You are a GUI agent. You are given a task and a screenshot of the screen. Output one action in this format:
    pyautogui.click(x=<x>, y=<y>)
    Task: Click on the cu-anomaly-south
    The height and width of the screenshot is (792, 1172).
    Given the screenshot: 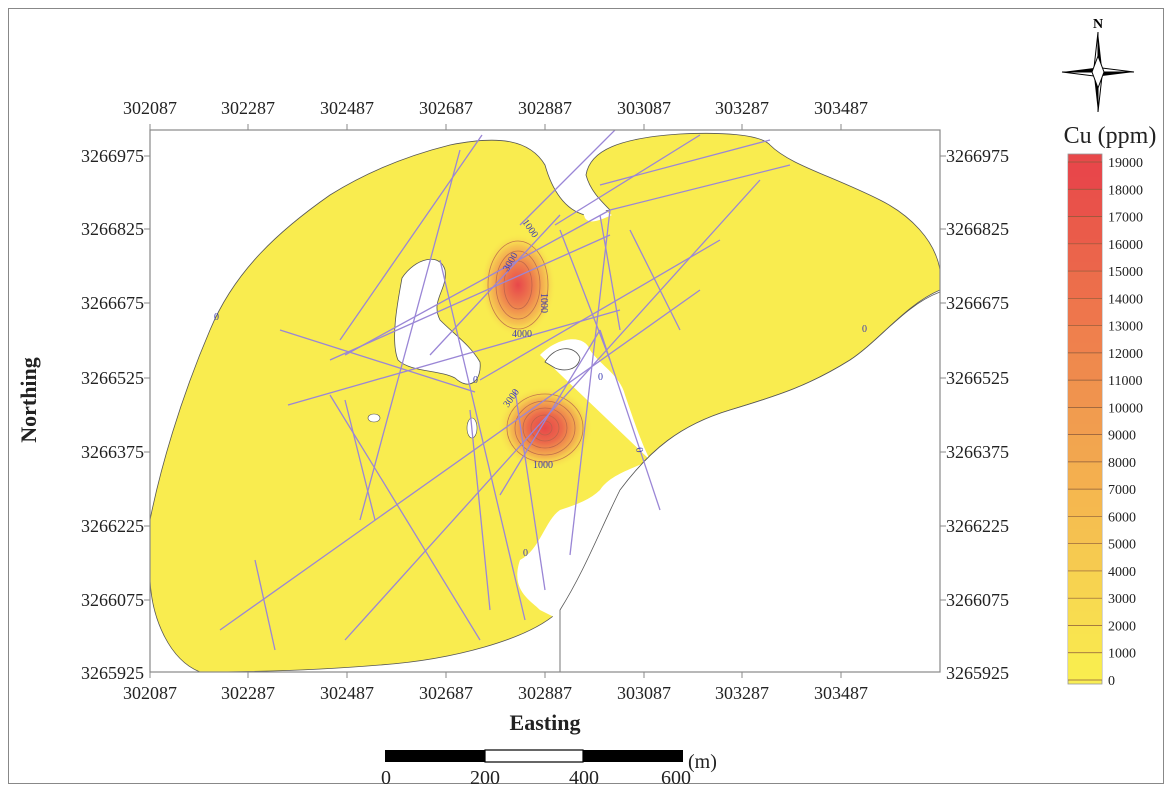 What is the action you would take?
    pyautogui.click(x=545, y=428)
    